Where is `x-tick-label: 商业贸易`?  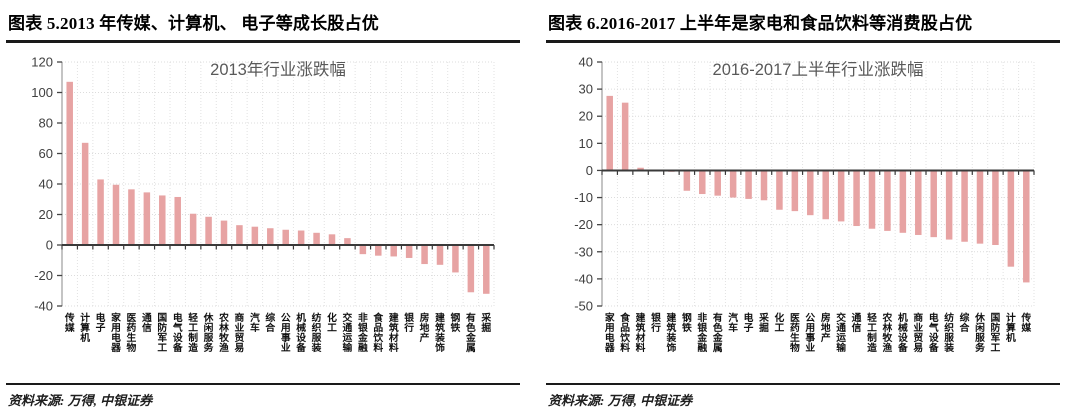
x-tick-label: 商业贸易 is located at coordinates (240, 332).